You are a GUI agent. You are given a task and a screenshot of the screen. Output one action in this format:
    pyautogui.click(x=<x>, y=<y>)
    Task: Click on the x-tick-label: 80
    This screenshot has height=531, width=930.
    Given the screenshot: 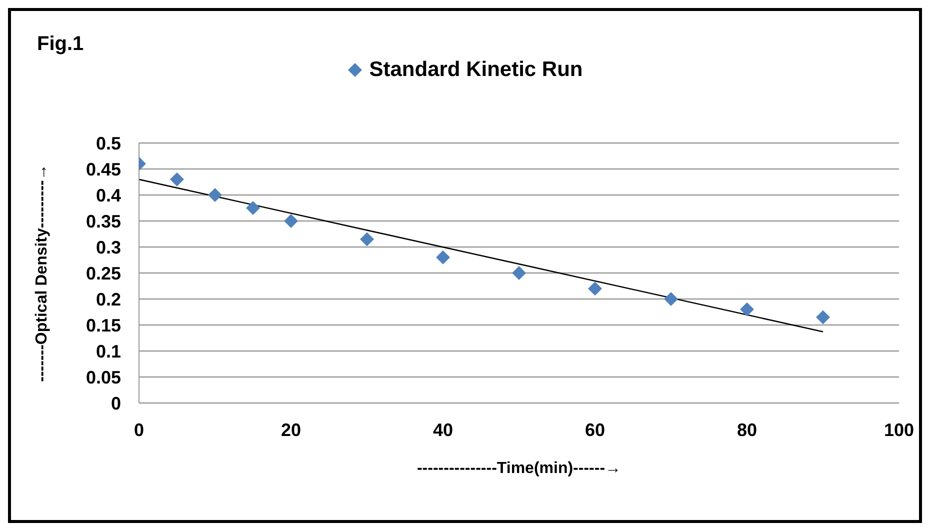 What is the action you would take?
    pyautogui.click(x=747, y=430)
    